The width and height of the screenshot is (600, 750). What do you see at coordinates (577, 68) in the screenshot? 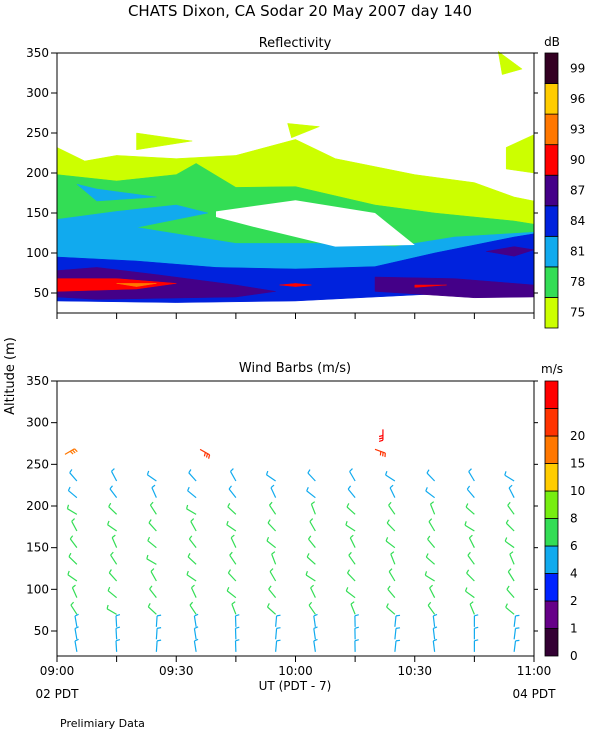
I see `reflectivity-colorbar-label: 99` at bounding box center [577, 68].